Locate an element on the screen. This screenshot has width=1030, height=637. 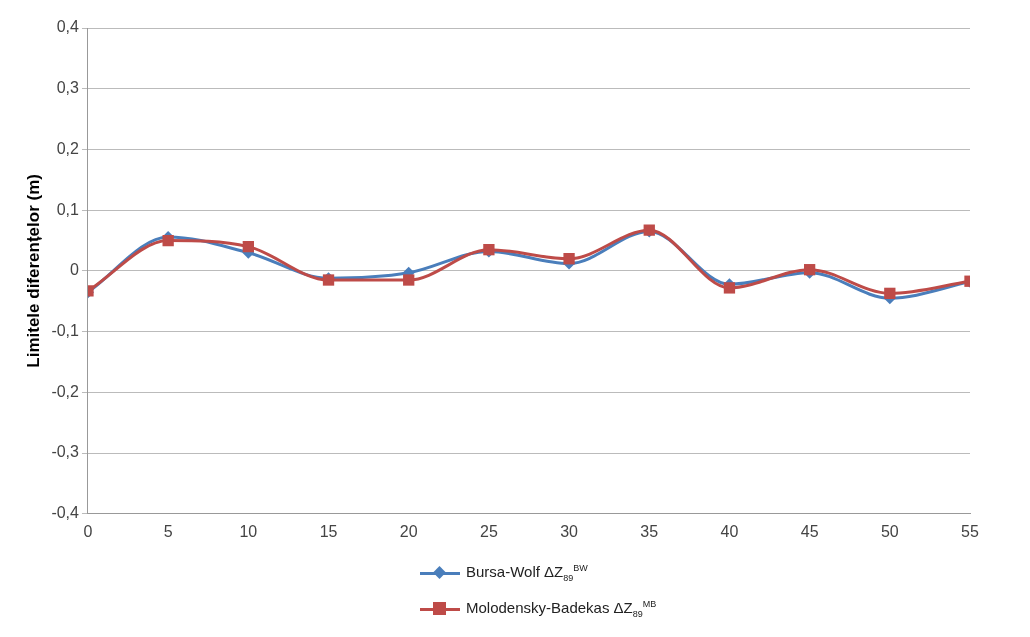
y-axis-title: Limitele diferențelor (m) is located at coordinates (33, 271).